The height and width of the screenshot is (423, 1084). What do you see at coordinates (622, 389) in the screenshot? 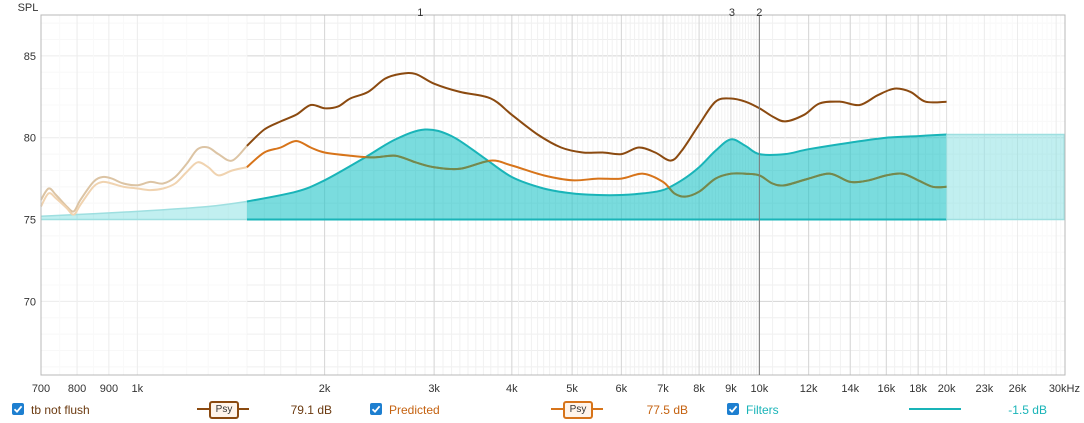
I see `x-tick-label: 6k` at bounding box center [622, 389].